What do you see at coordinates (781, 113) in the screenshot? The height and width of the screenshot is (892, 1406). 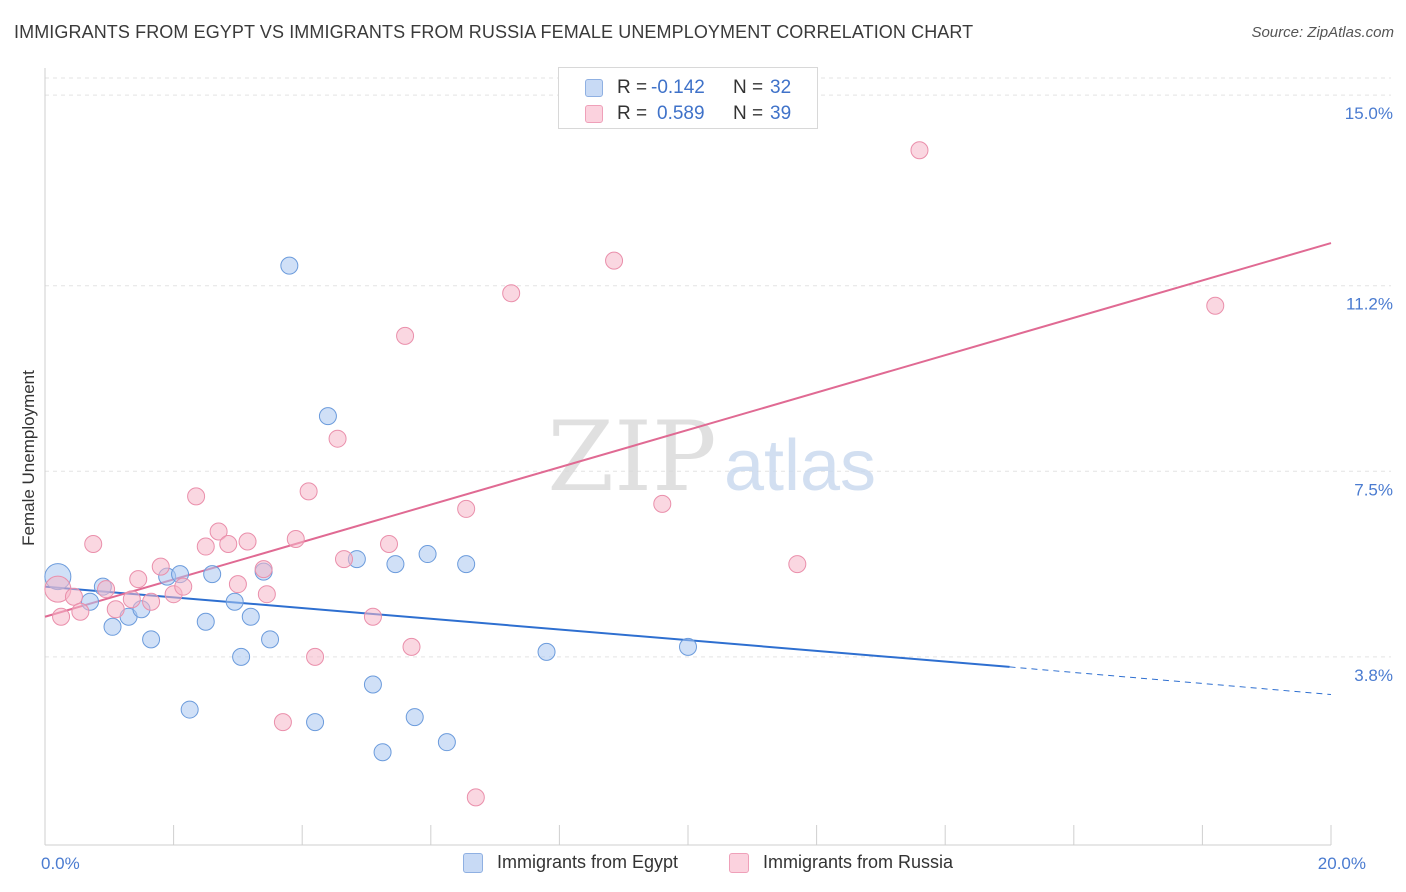 I see `n-value: 39` at bounding box center [781, 113].